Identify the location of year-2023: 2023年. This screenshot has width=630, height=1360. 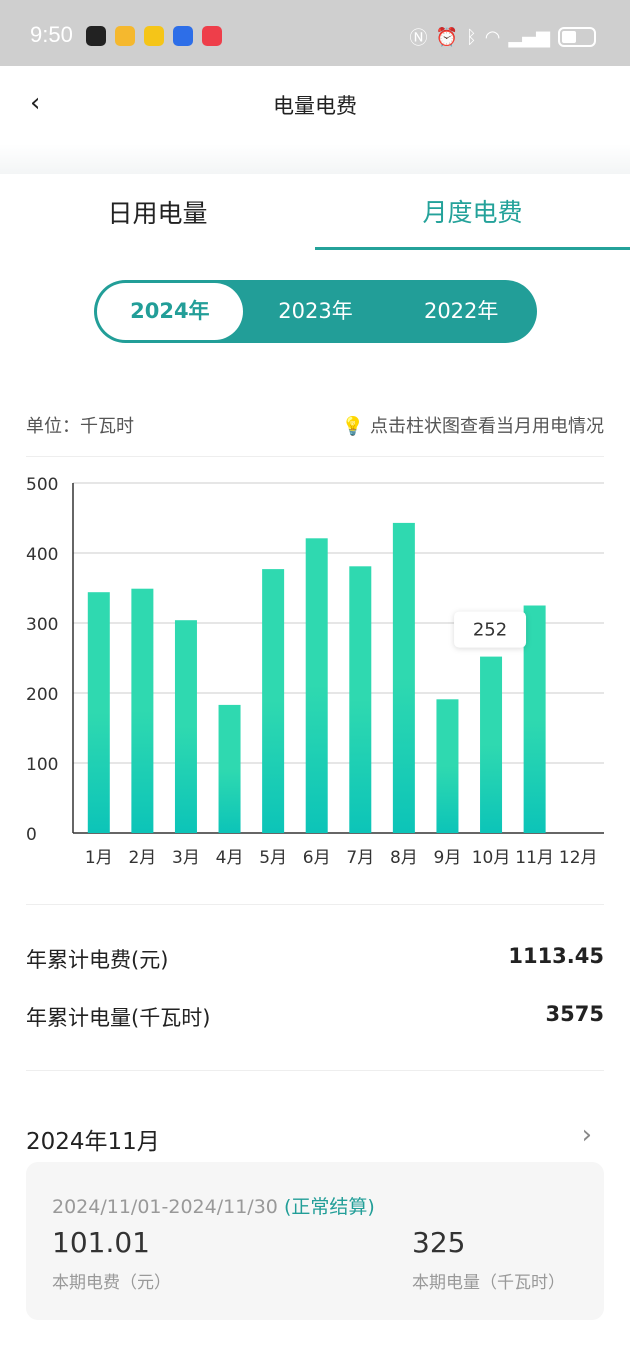
(315, 311).